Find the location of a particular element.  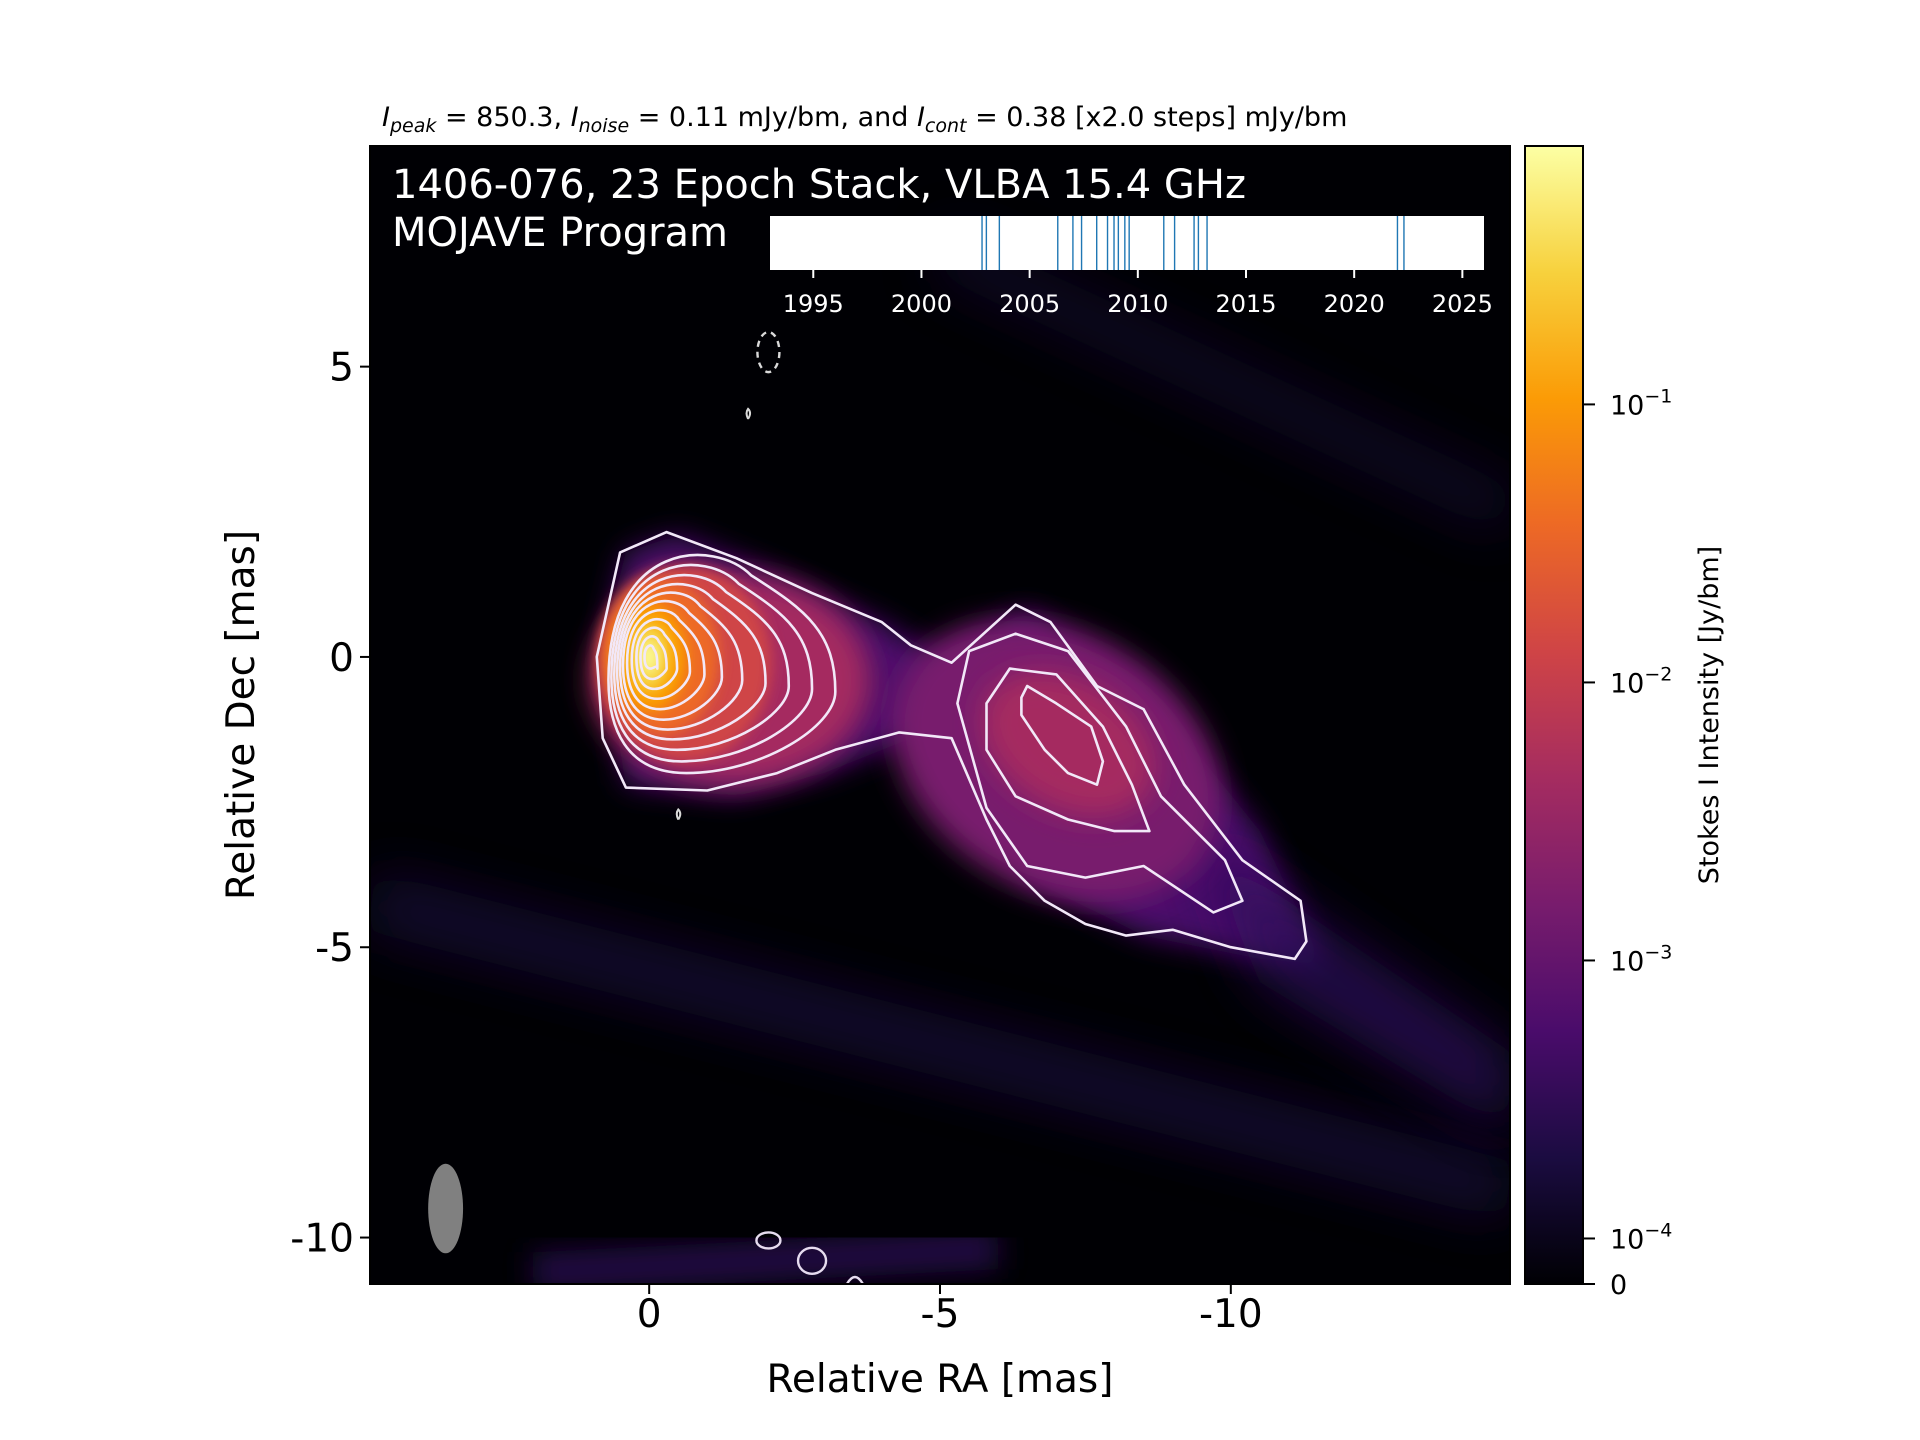

x-axis-label: Relative RA [mas] is located at coordinates (940, 1379).